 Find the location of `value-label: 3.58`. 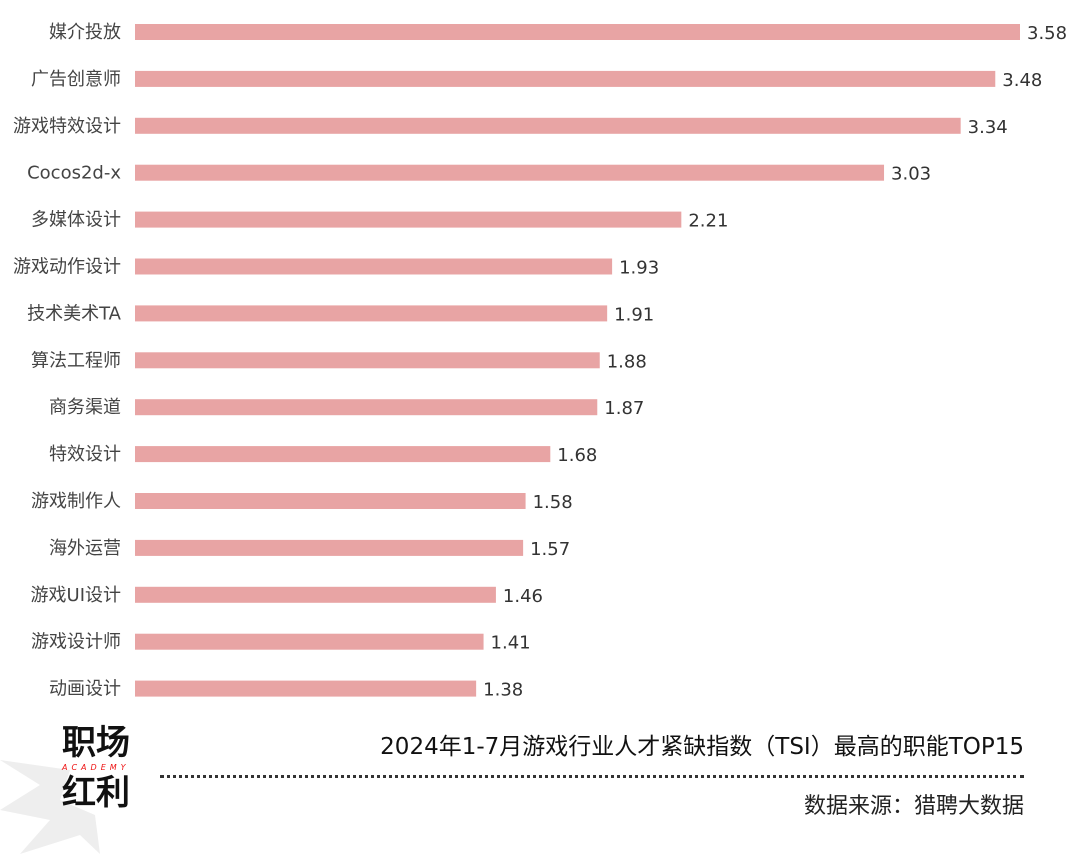

value-label: 3.58 is located at coordinates (1047, 33).